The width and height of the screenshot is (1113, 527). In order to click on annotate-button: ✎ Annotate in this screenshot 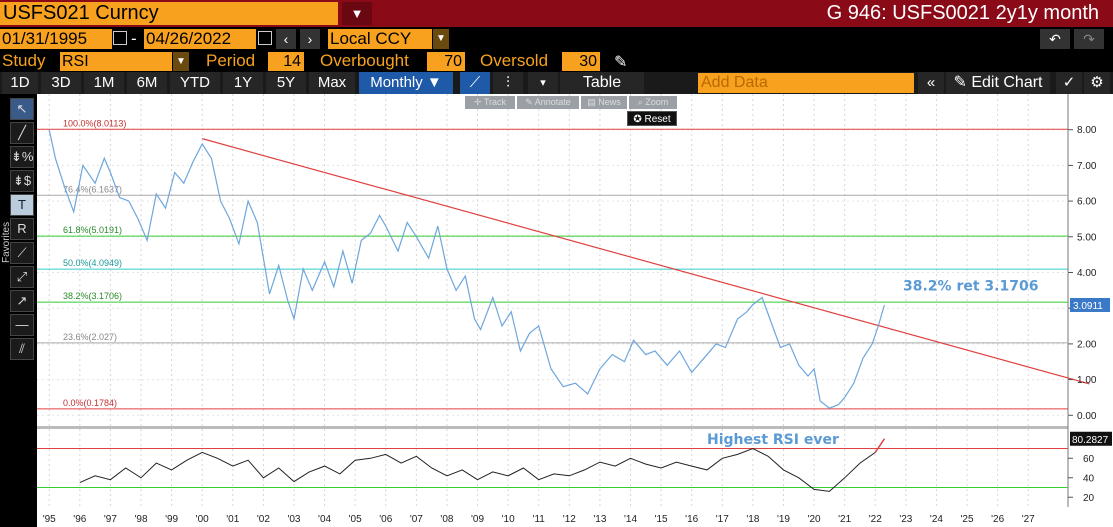, I will do `click(548, 102)`.